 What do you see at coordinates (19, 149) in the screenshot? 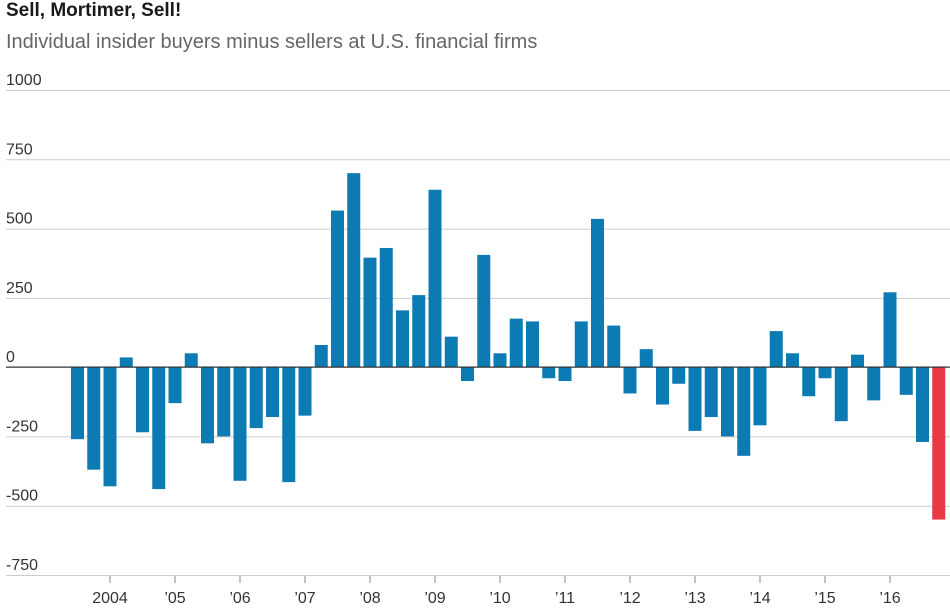
I see `y-tick-label: 750` at bounding box center [19, 149].